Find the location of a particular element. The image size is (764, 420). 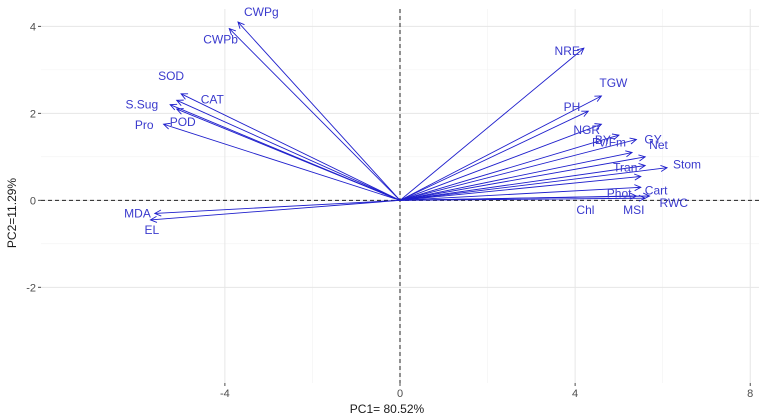

vector-el is located at coordinates (275, 210).